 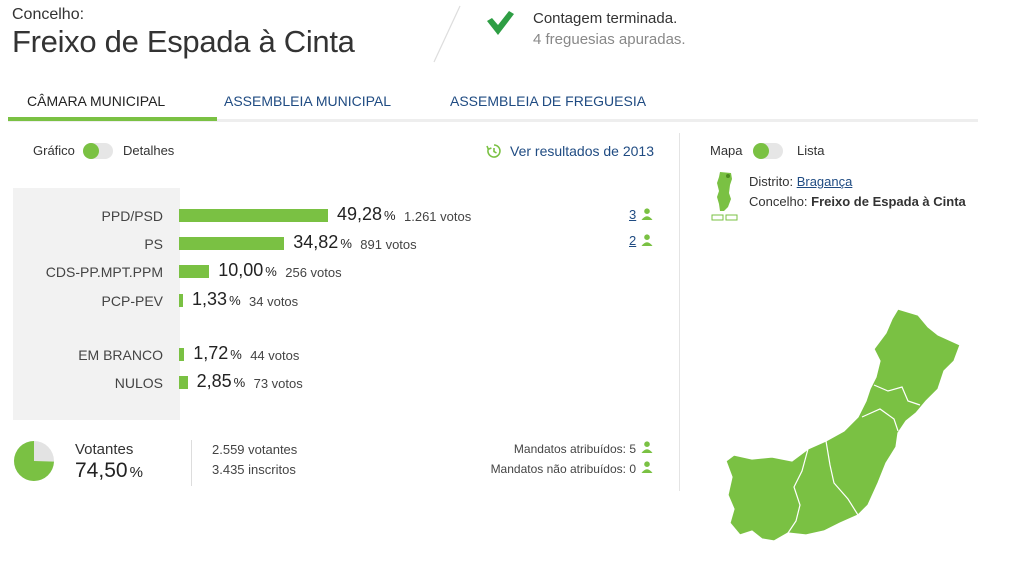 I want to click on result-percent-ps: 34,82%, so click(x=322, y=242).